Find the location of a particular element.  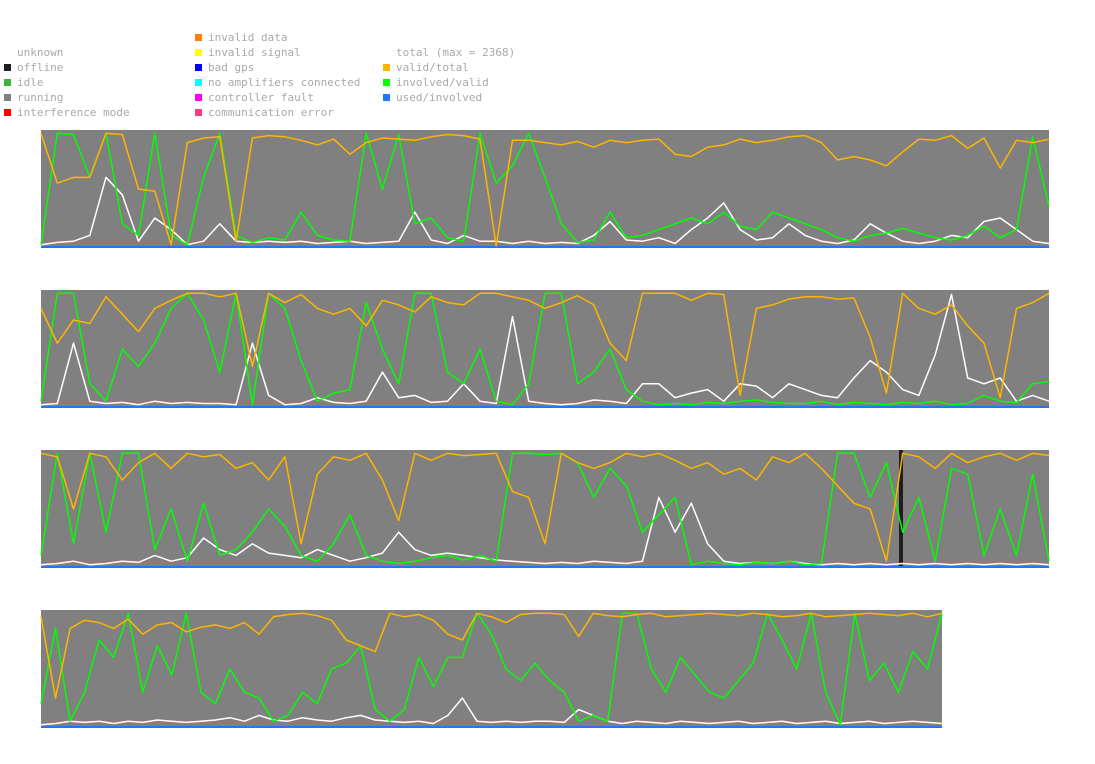

legend-item: invalid data is located at coordinates (277, 37).